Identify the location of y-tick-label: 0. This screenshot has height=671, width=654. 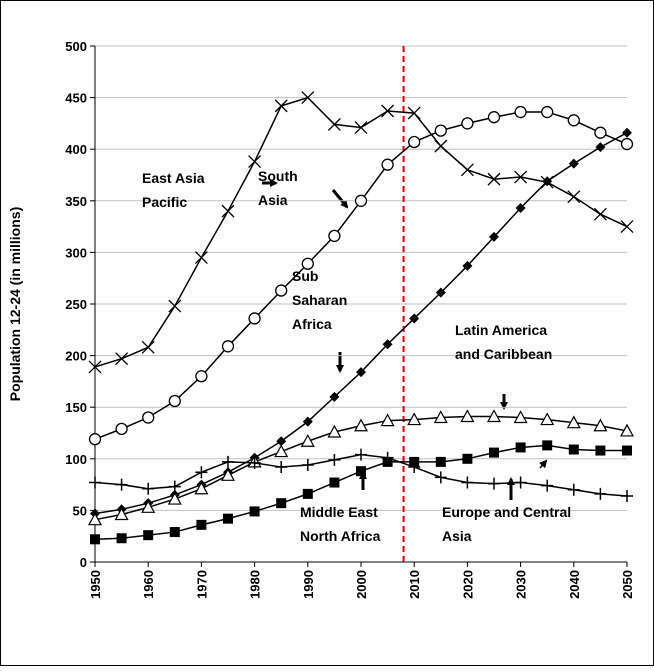
(83, 562).